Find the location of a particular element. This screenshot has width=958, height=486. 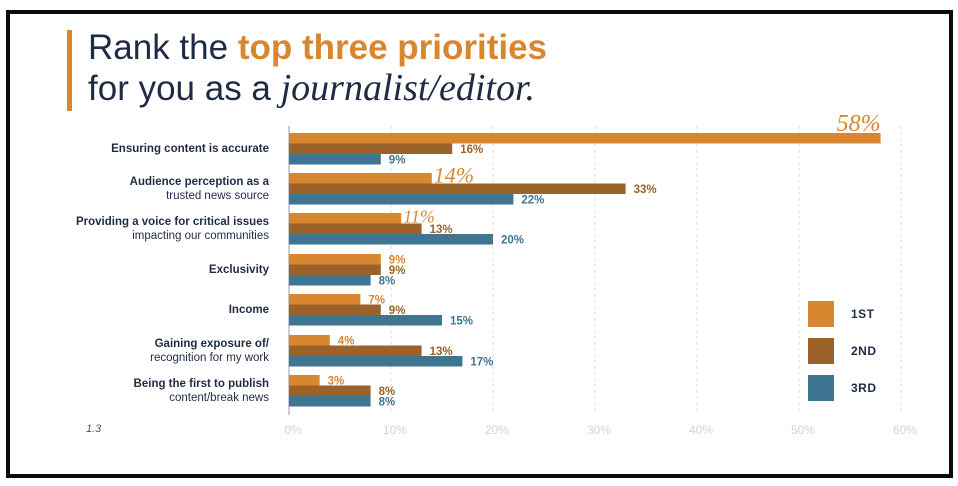

x-tick-label: 50% is located at coordinates (803, 430).